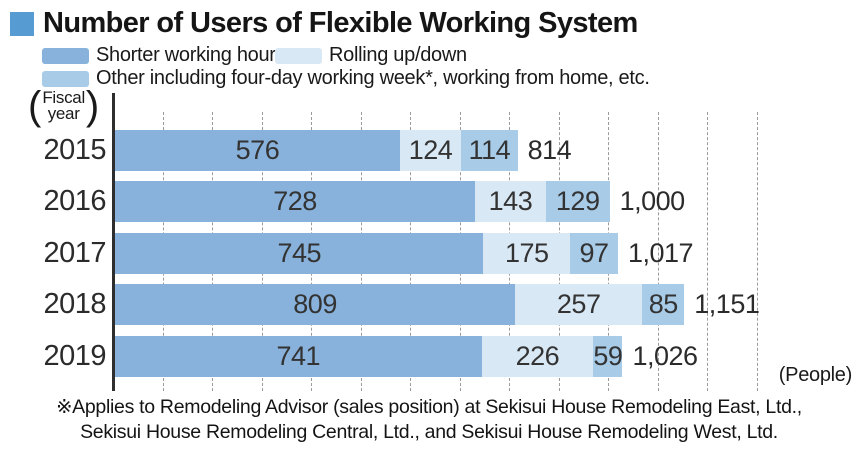 Image resolution: width=858 pixels, height=452 pixels. I want to click on stacked-bar: 809 257 85 1,151, so click(437, 304).